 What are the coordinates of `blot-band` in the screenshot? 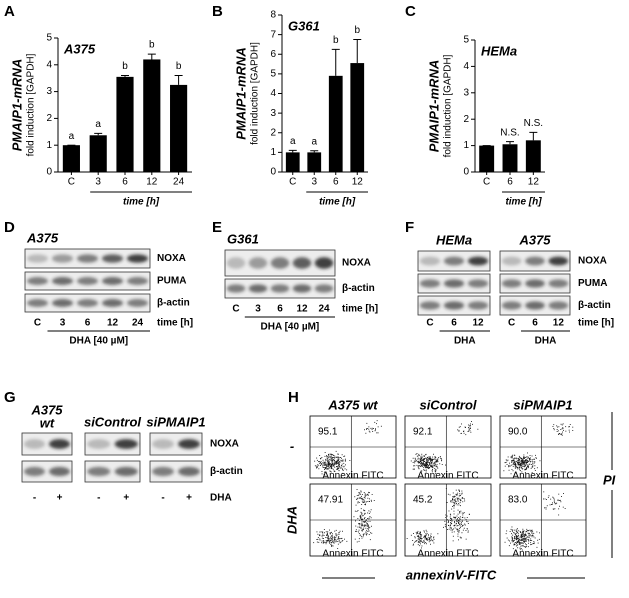 It's located at (126, 471).